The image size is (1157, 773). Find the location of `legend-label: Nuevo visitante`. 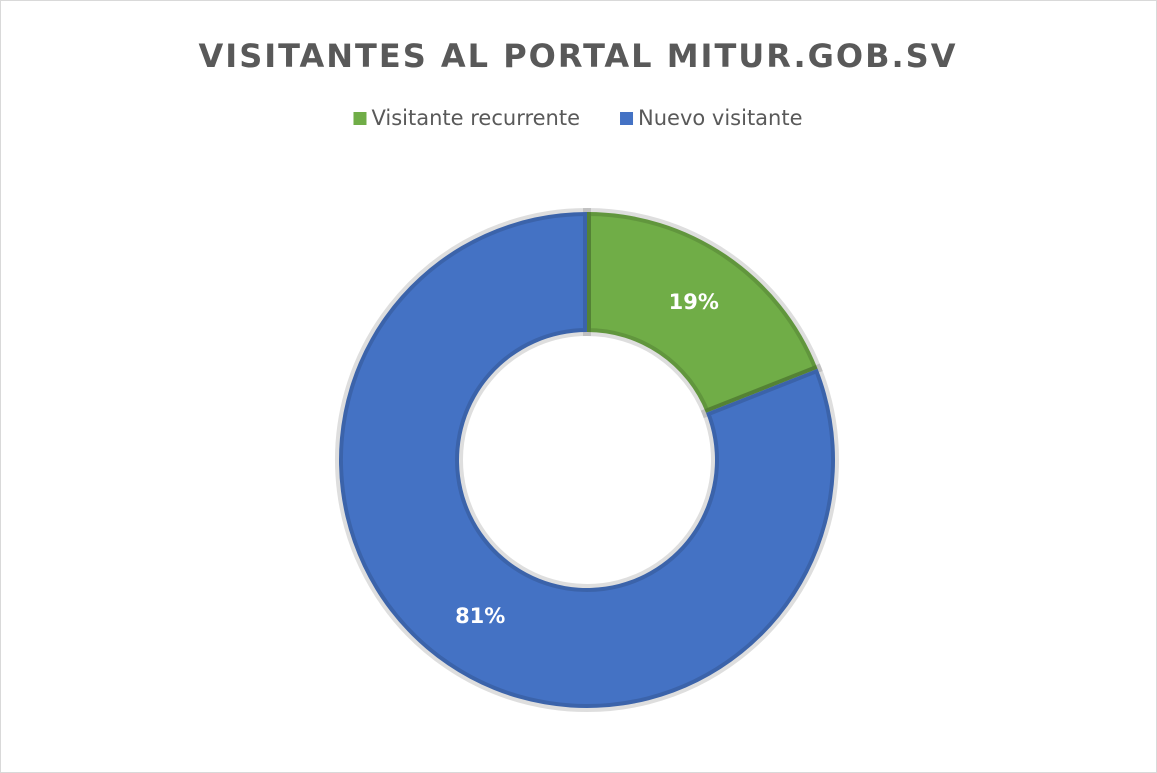

legend-label: Nuevo visitante is located at coordinates (720, 118).